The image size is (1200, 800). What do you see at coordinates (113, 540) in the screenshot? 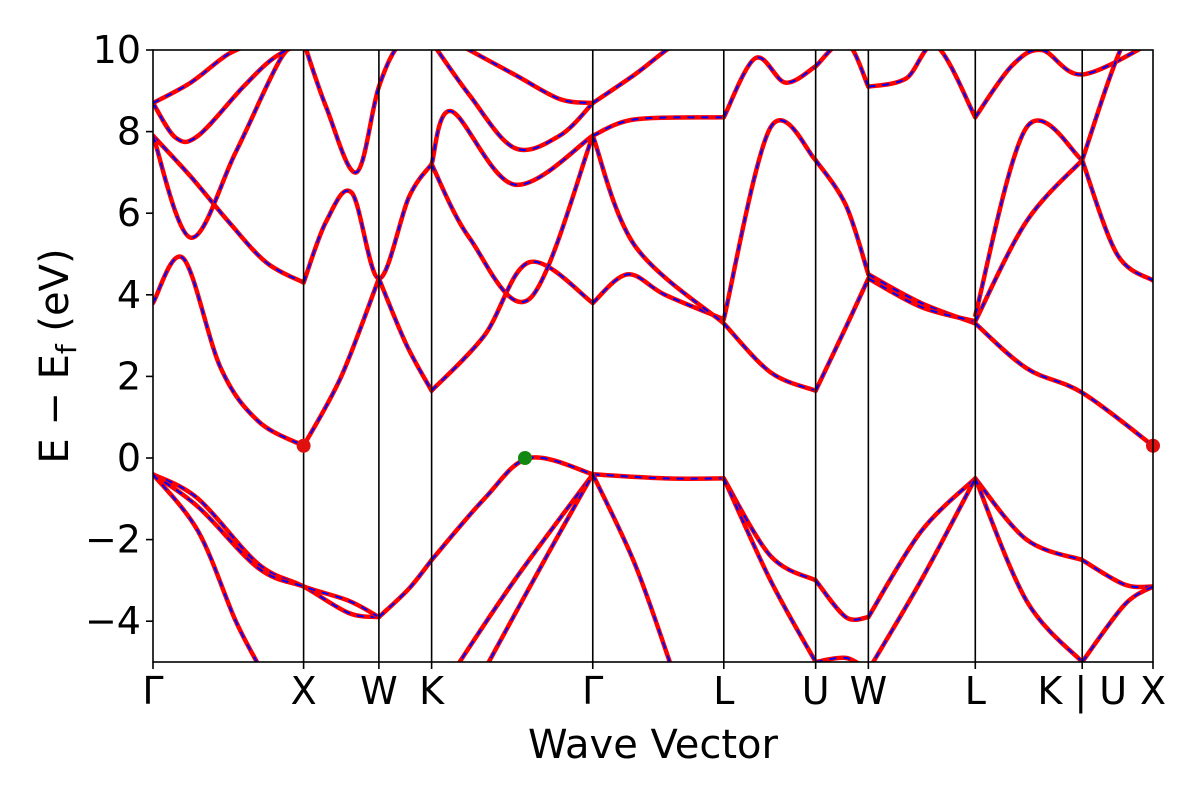
I see `y-tick-label-1: −2` at bounding box center [113, 540].